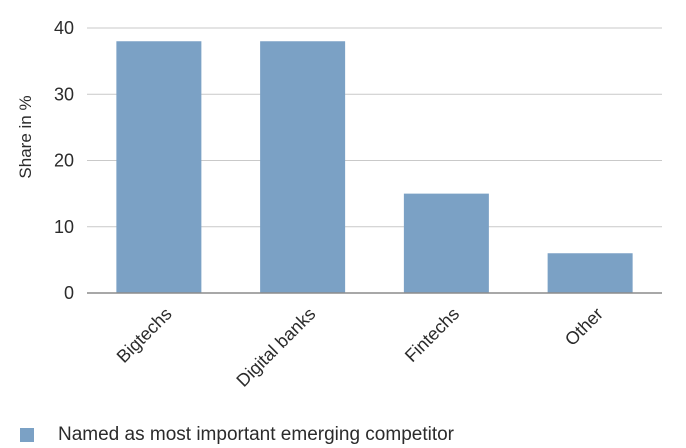 The width and height of the screenshot is (686, 448). Describe the element at coordinates (432, 335) in the screenshot. I see `x-tick-label: Fintechs` at that location.